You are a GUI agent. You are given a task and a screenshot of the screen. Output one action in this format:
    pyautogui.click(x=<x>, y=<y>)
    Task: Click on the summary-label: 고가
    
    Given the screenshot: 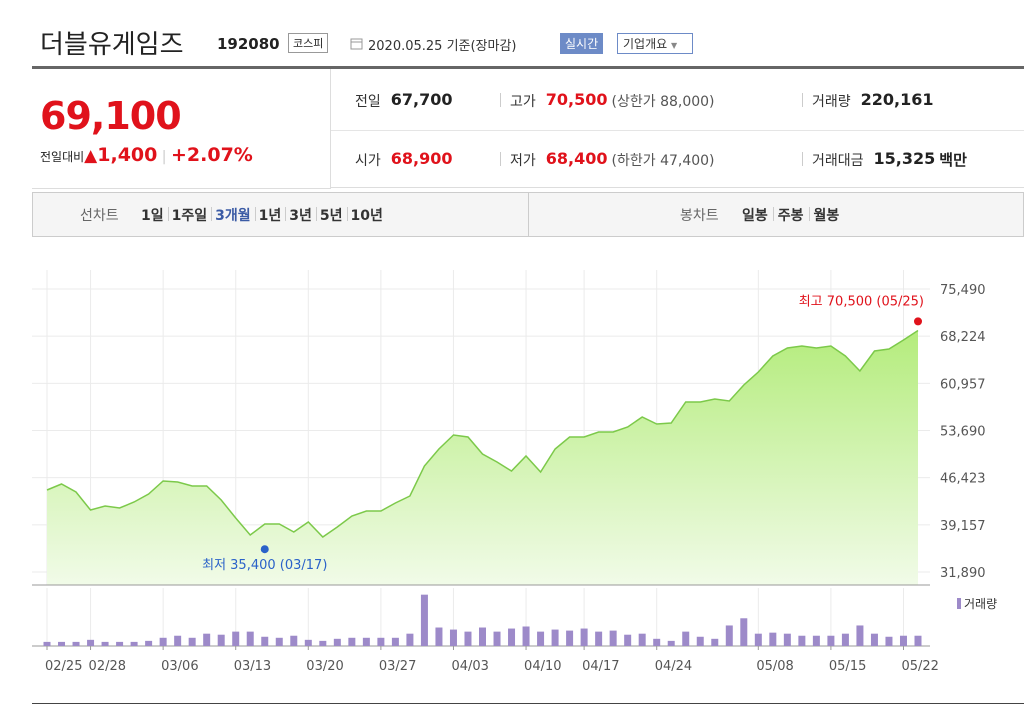 What is the action you would take?
    pyautogui.click(x=523, y=102)
    